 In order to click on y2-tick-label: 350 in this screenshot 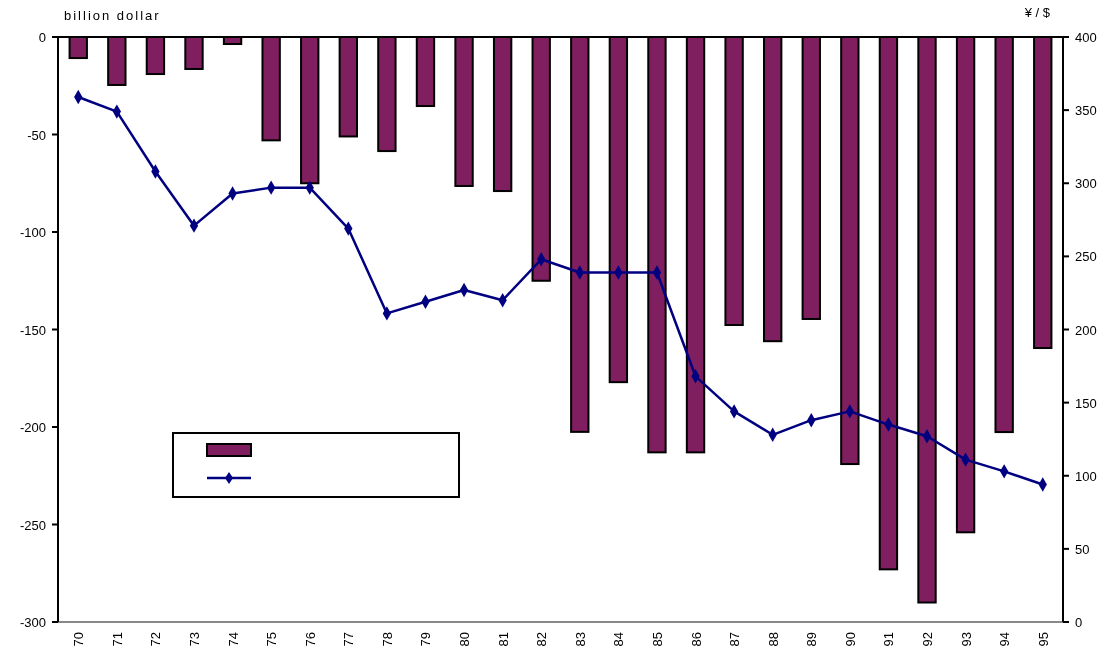, I will do `click(1086, 111)`.